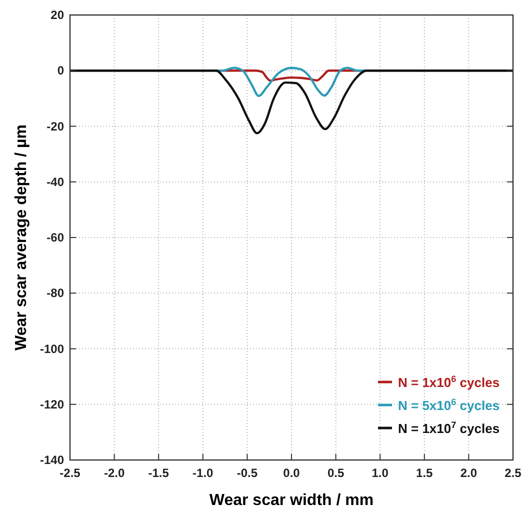 This screenshot has height=515, width=525. I want to click on x-tick-label: -2.0, so click(114, 473).